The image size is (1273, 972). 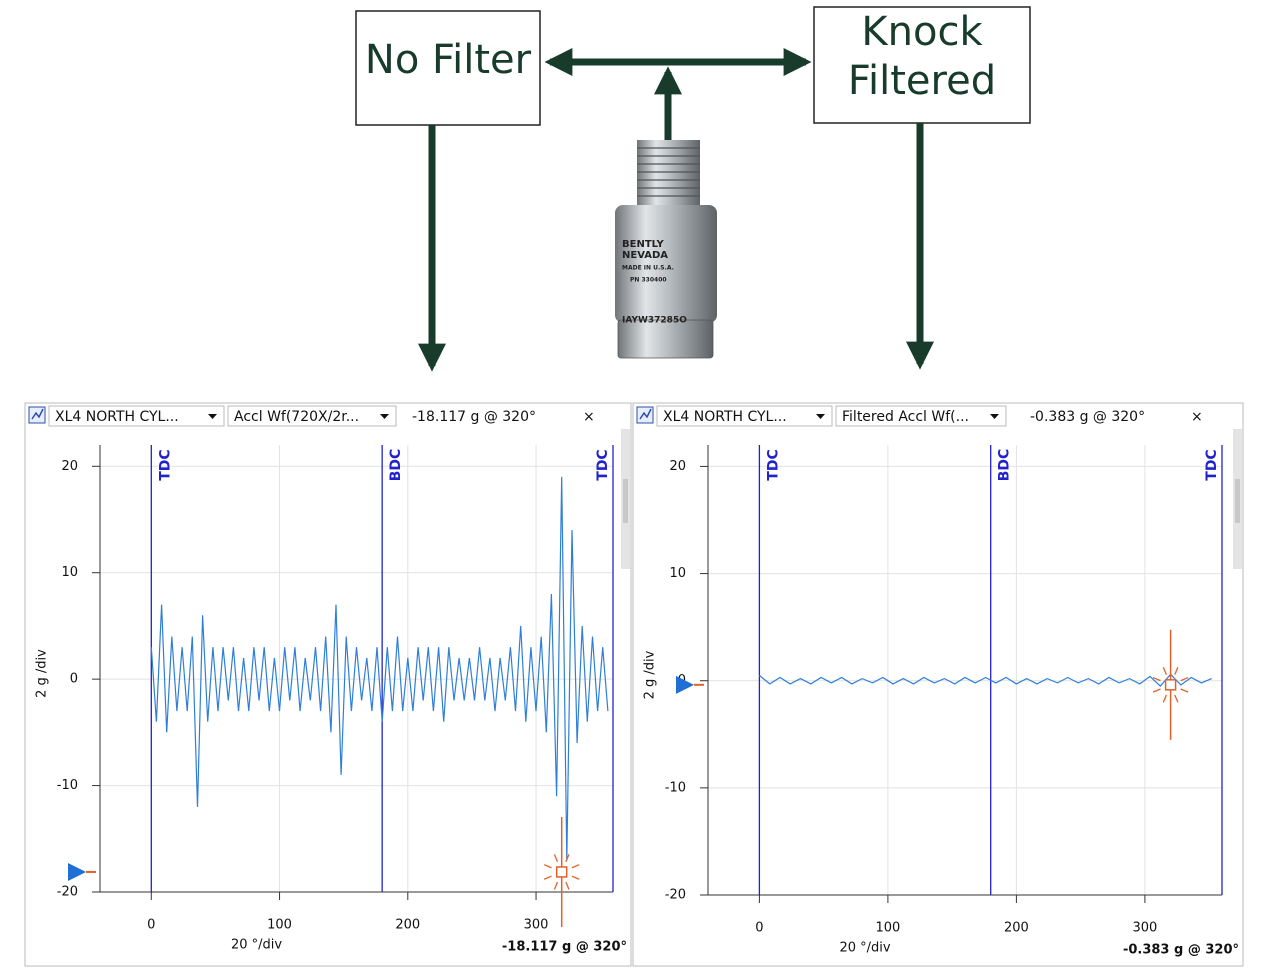 I want to click on box-label: No Filter, so click(x=448, y=60).